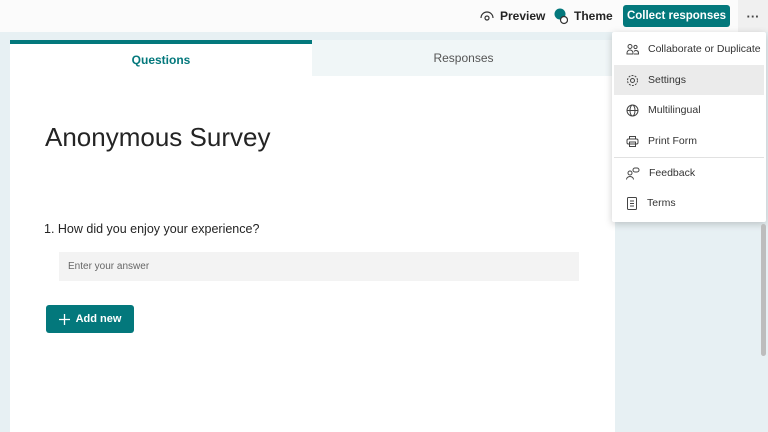 The height and width of the screenshot is (432, 768). What do you see at coordinates (632, 110) in the screenshot?
I see `globe-icon` at bounding box center [632, 110].